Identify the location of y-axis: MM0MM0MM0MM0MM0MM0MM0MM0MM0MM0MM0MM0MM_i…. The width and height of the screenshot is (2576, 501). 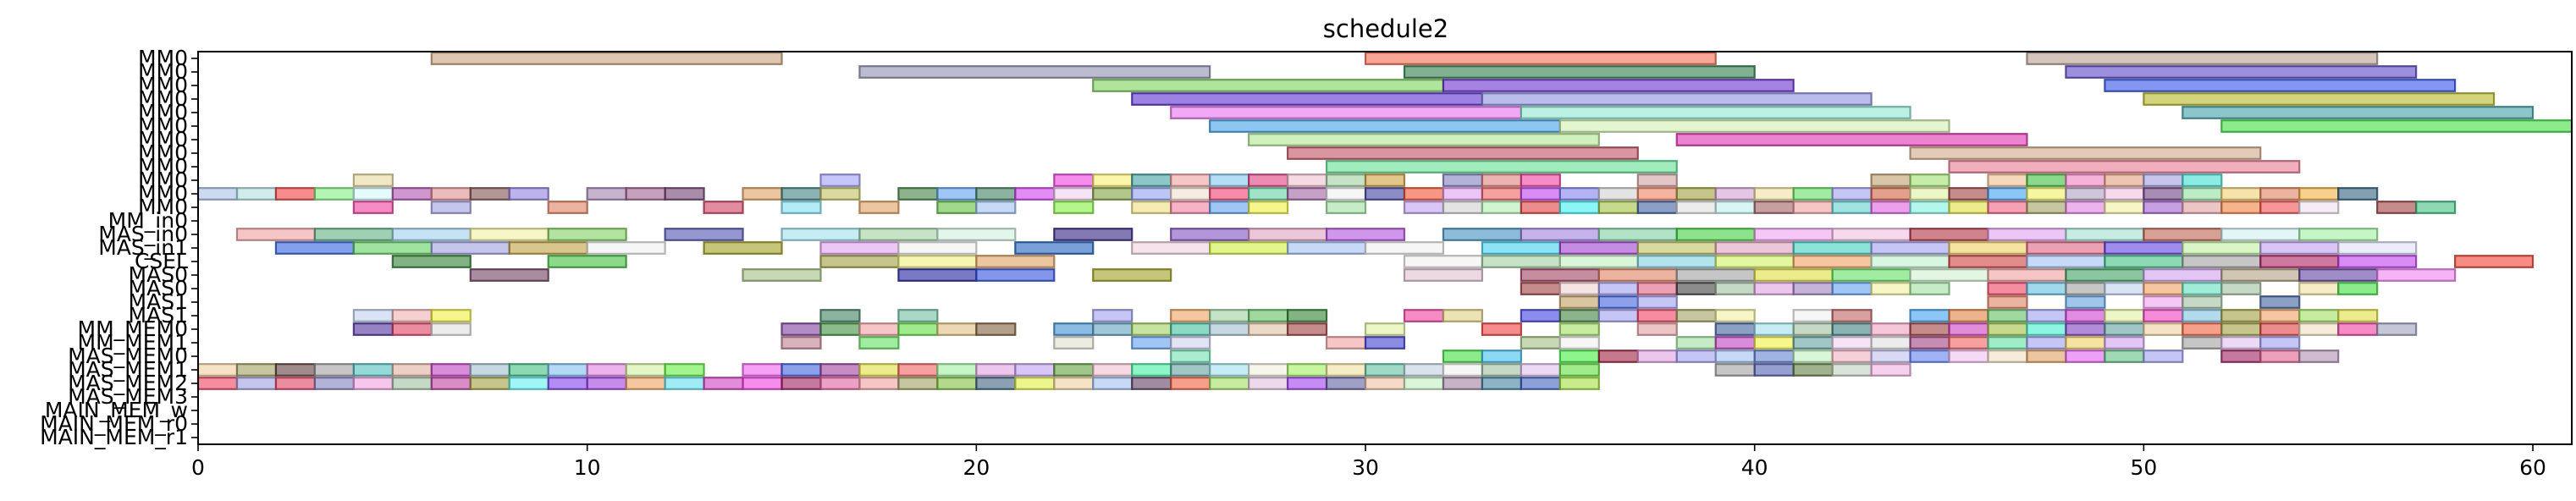
(119, 247).